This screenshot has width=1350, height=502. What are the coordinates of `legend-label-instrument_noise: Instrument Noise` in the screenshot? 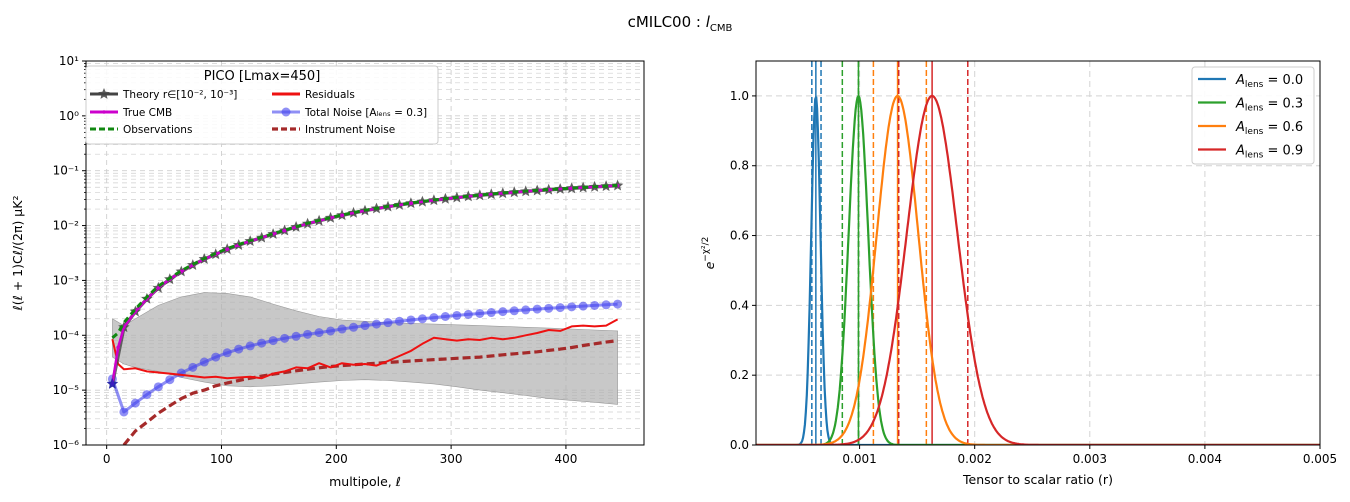 It's located at (350, 130).